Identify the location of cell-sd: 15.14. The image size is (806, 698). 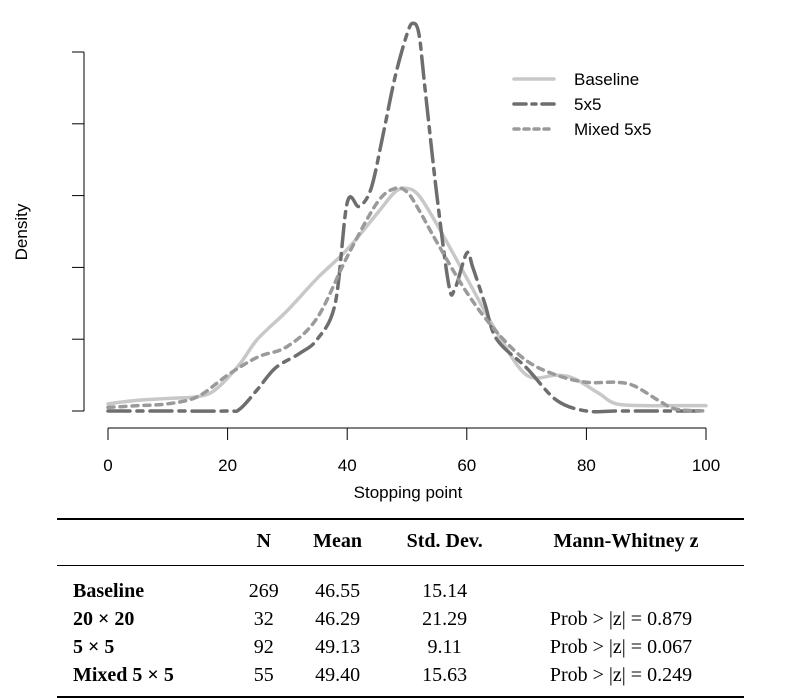
(445, 591).